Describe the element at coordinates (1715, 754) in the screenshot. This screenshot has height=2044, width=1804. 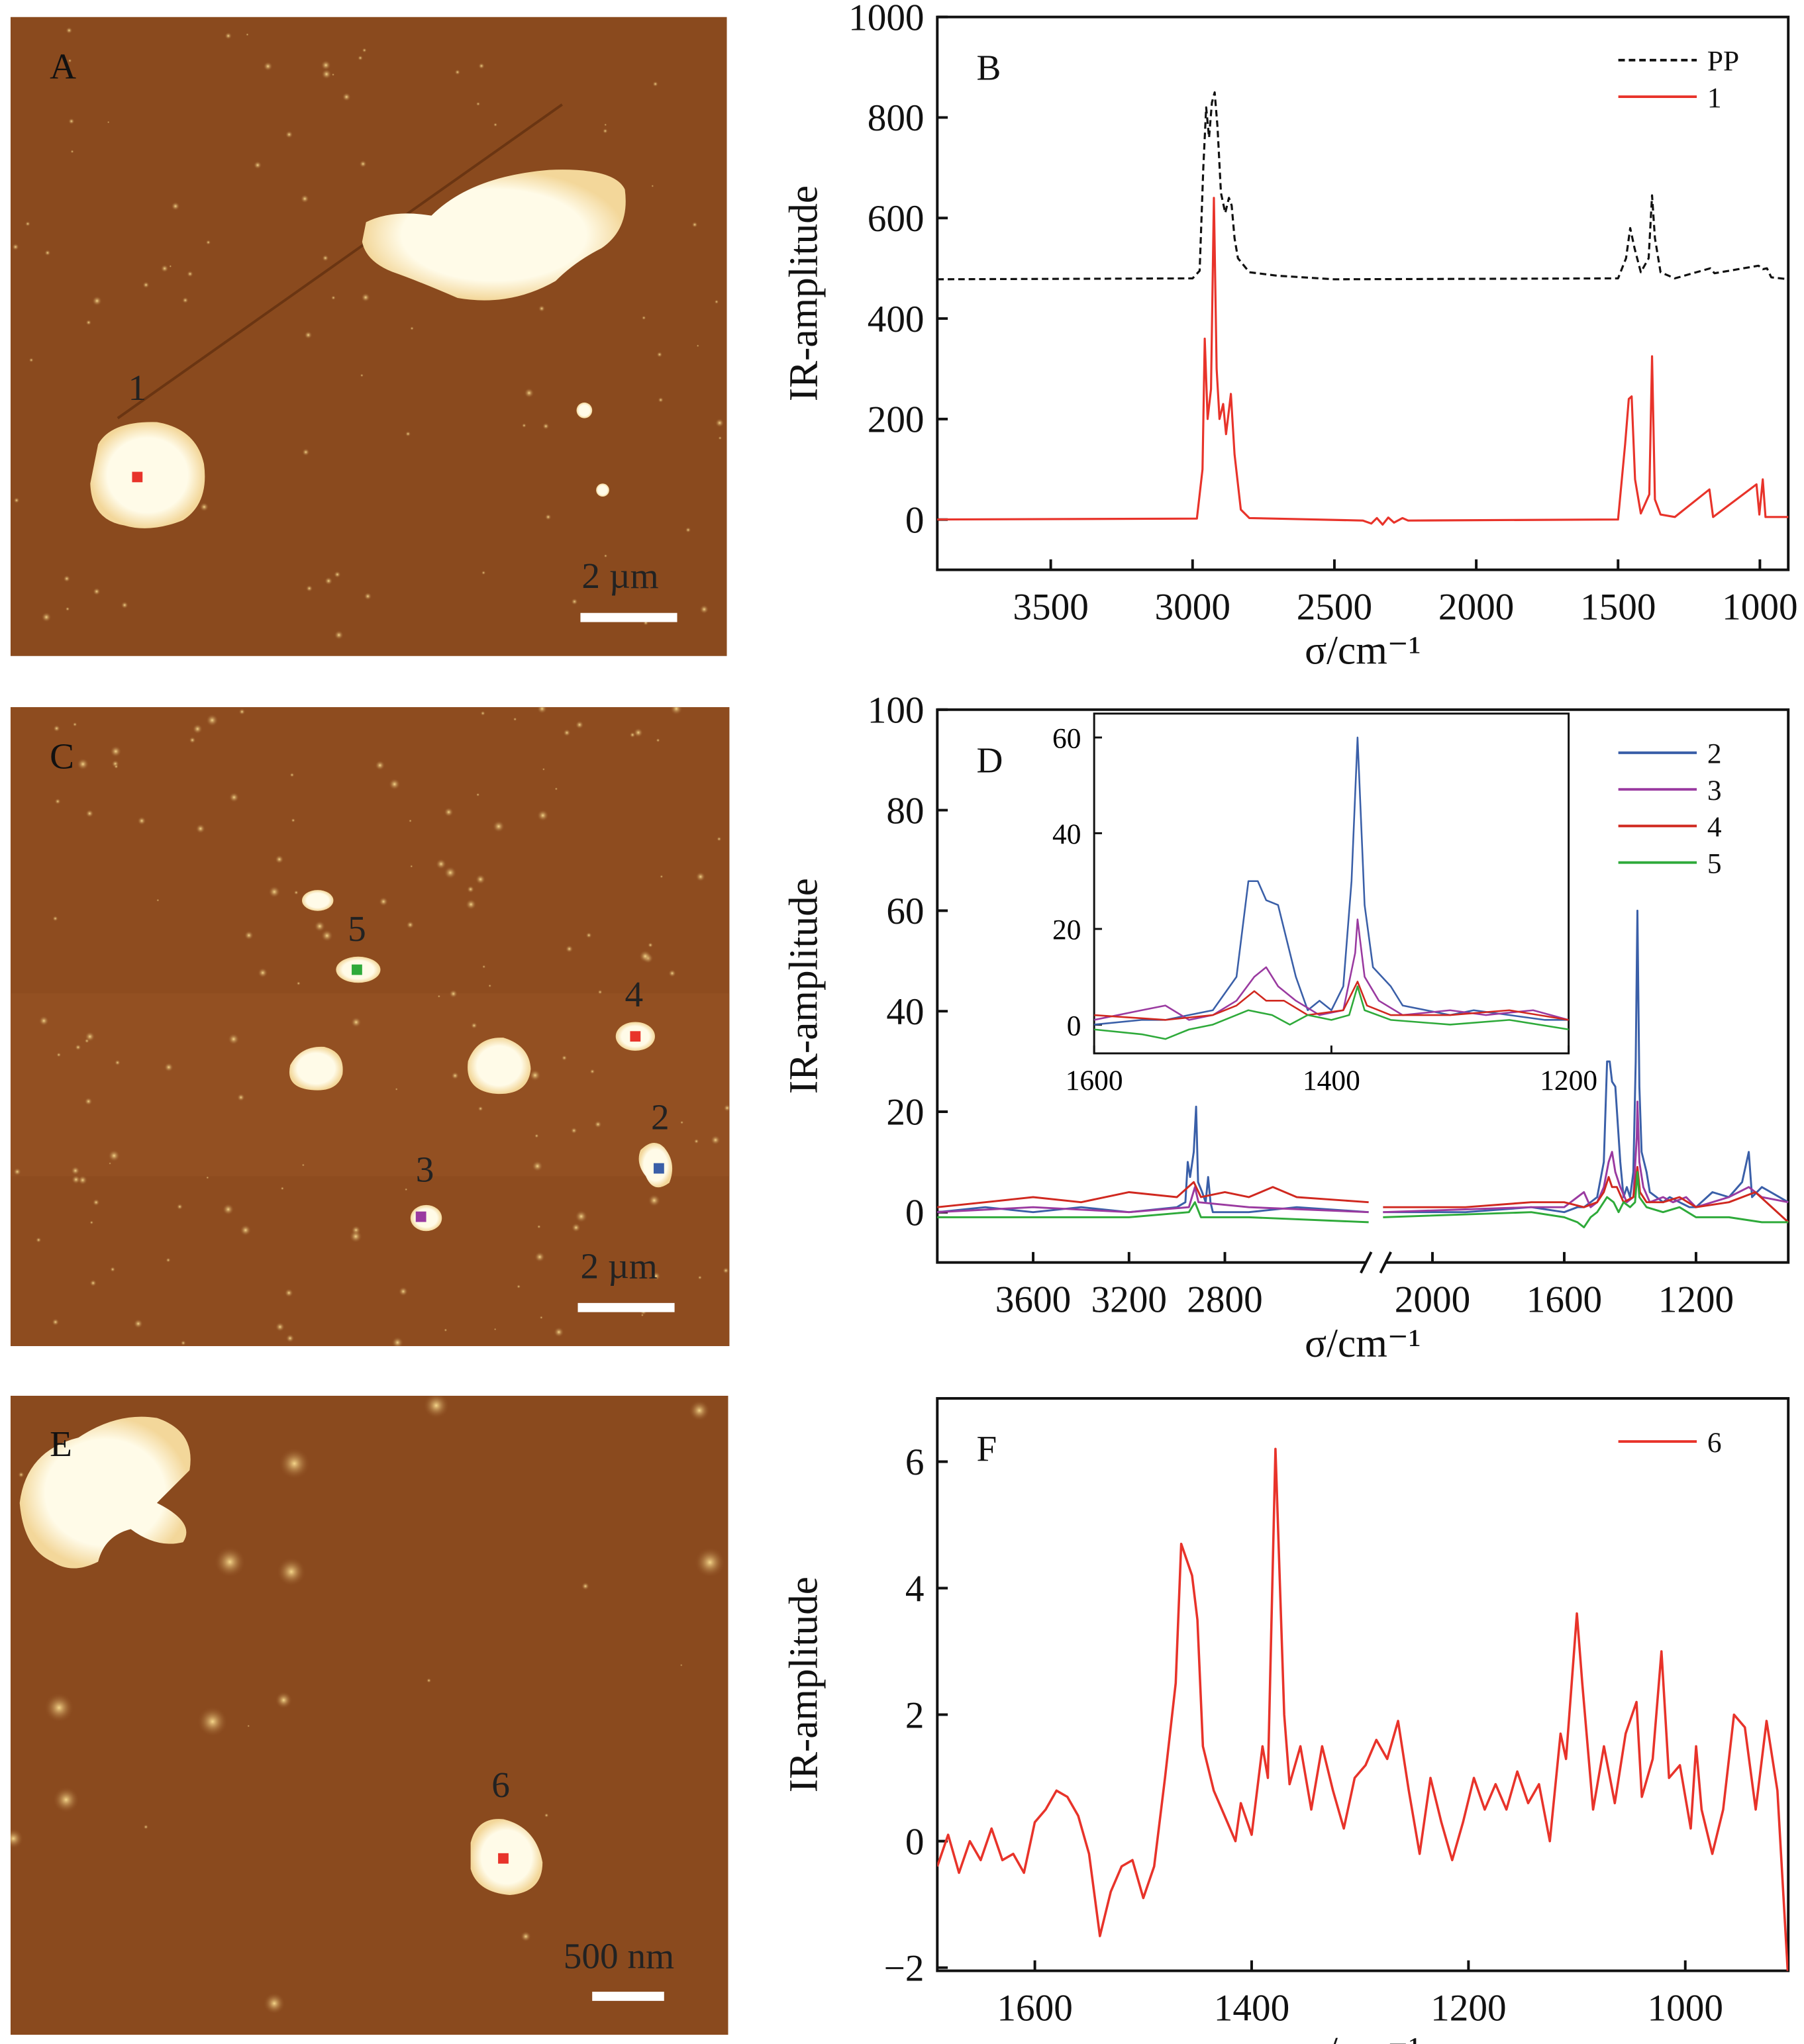
I see `chart-d-legend-label-2: 2` at that location.